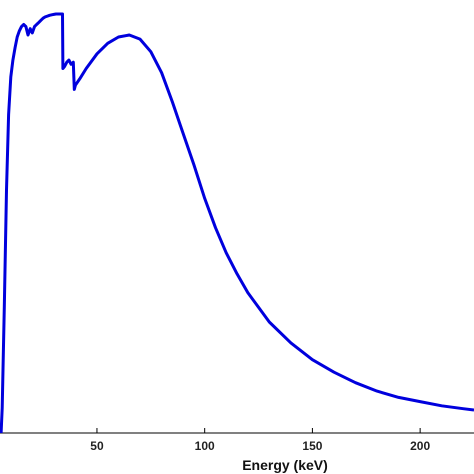  I want to click on x-tick-label-200: 200, so click(420, 446).